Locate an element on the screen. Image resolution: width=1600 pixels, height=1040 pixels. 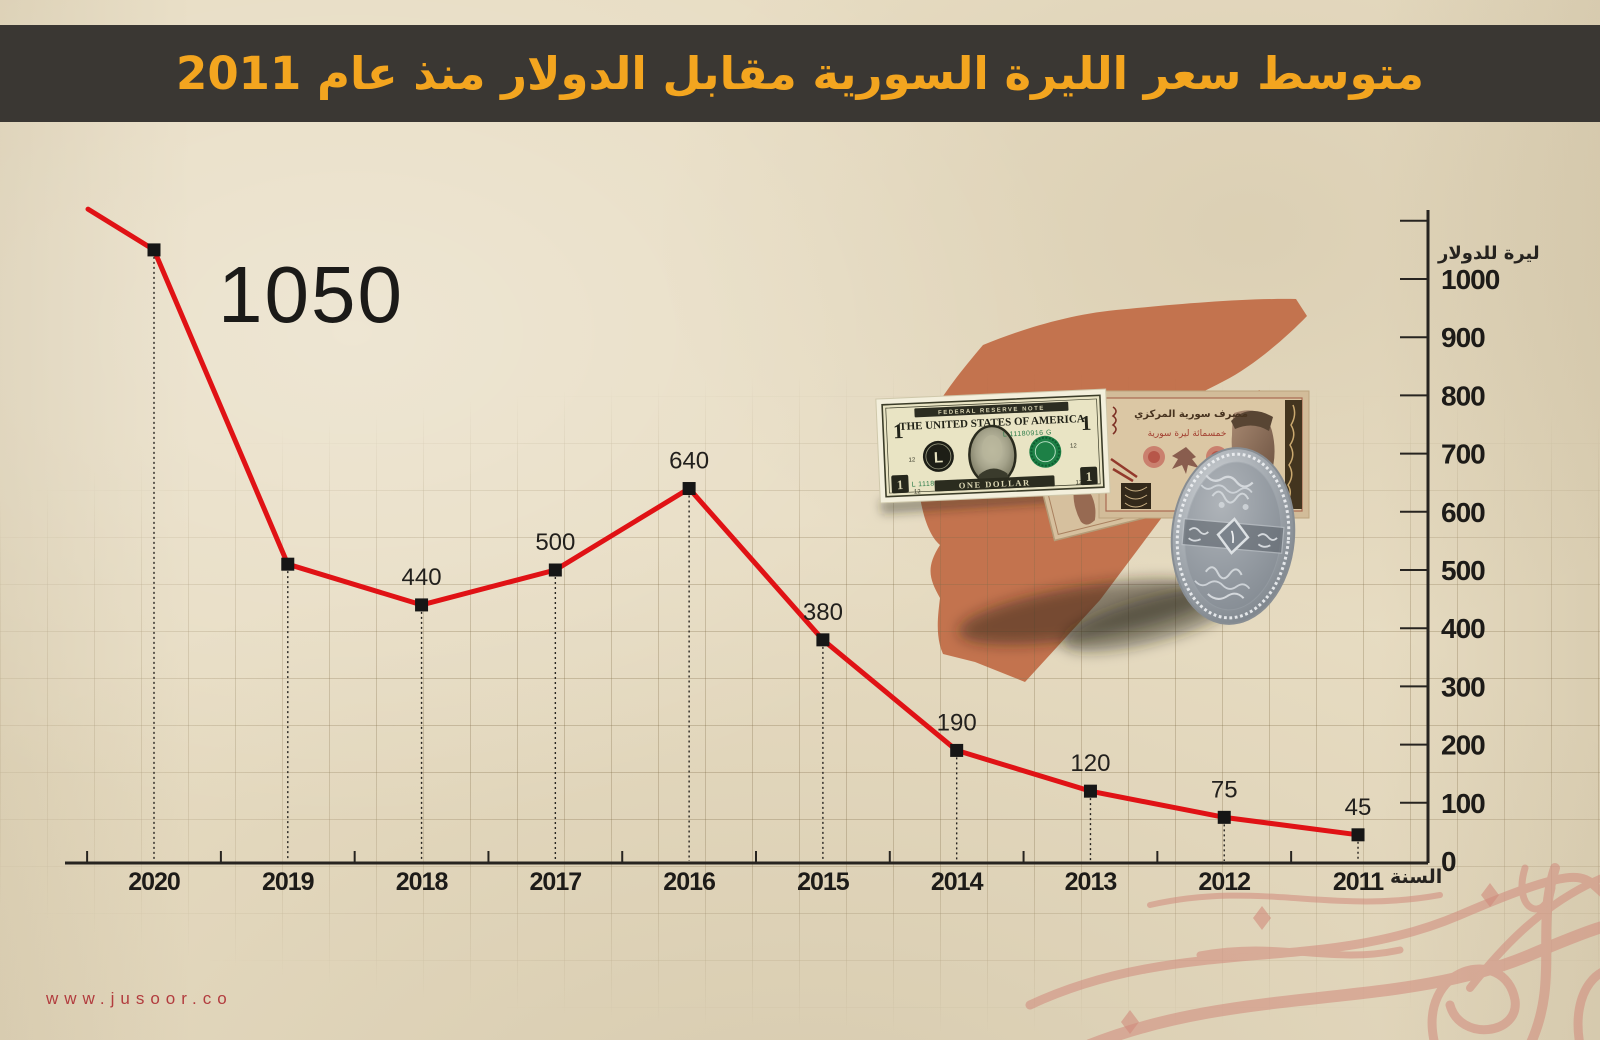
value-label: 640 is located at coordinates (689, 461).